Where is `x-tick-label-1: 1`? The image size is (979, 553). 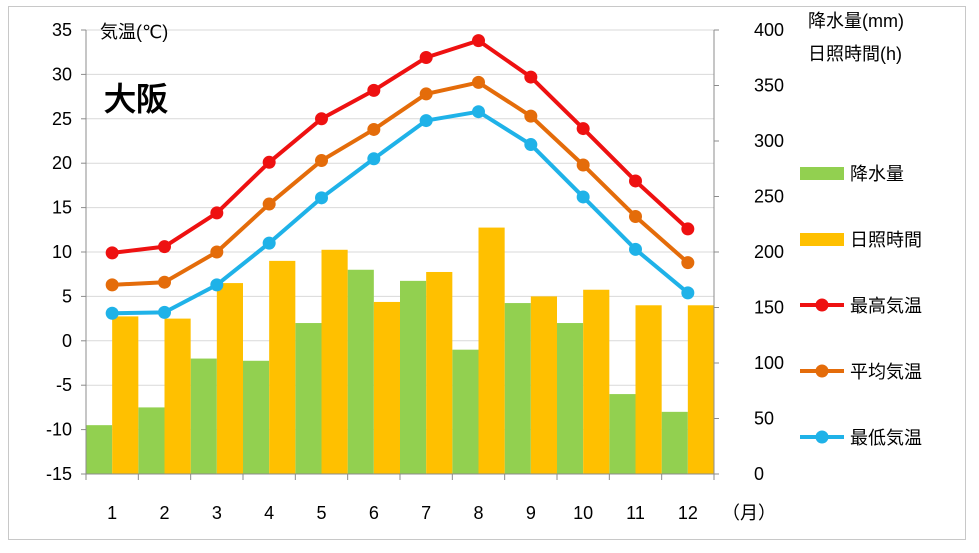
x-tick-label-1: 1 is located at coordinates (112, 513).